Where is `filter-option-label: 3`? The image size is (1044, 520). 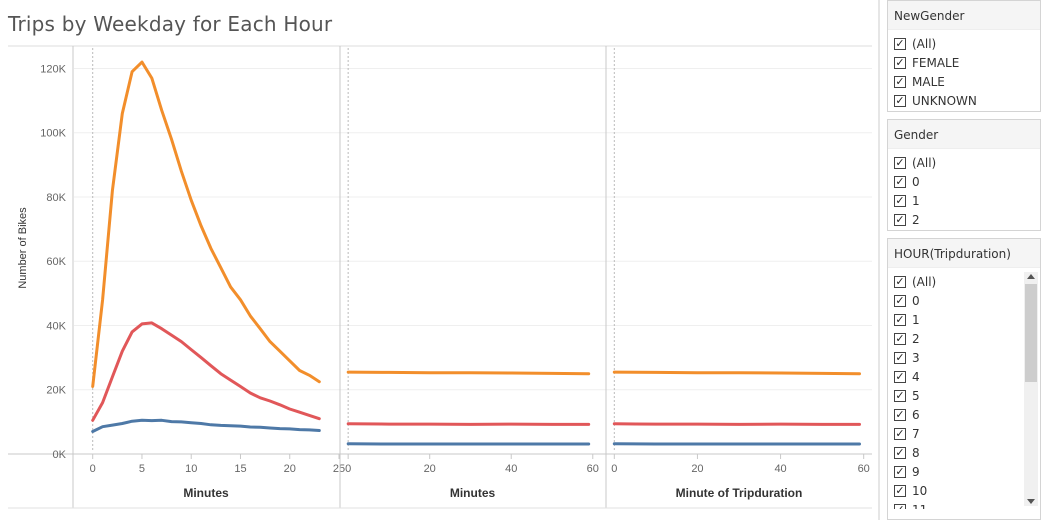
filter-option-label: 3 is located at coordinates (916, 357).